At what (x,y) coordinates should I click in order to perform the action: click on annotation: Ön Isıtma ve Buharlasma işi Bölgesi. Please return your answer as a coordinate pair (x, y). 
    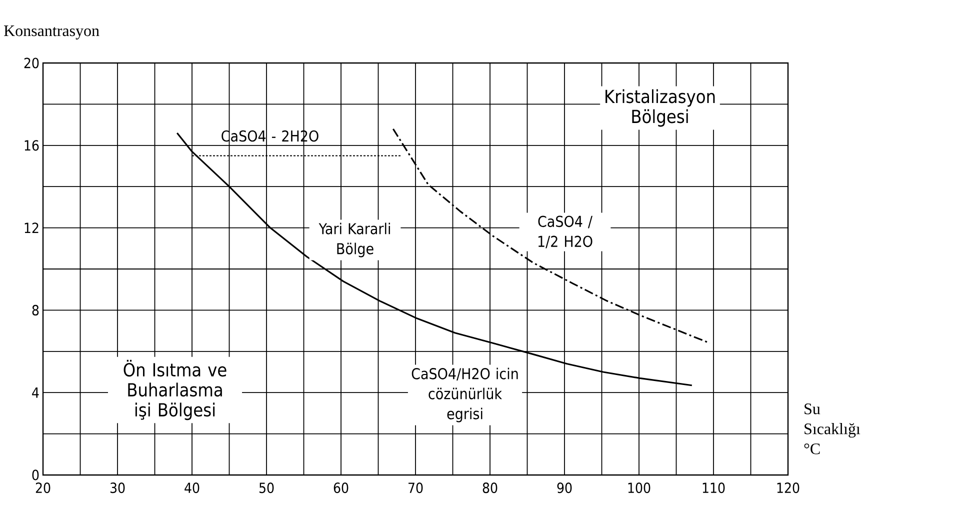
    Looking at the image, I should click on (175, 390).